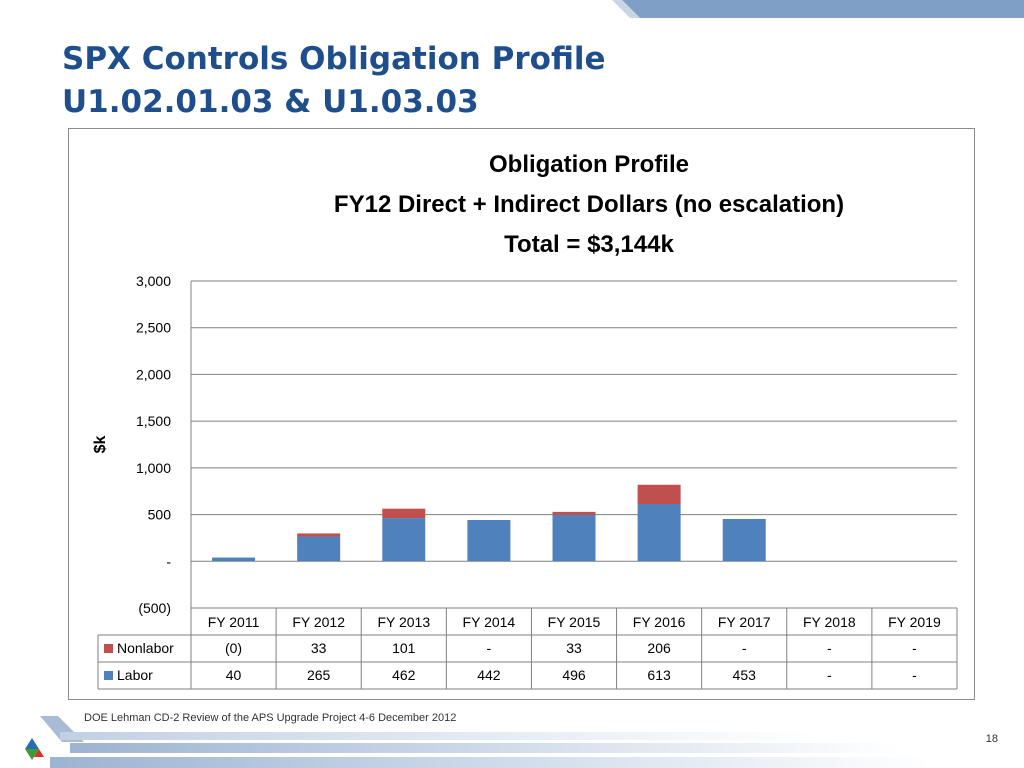 Image resolution: width=1024 pixels, height=768 pixels. What do you see at coordinates (319, 675) in the screenshot?
I see `data-label: 265` at bounding box center [319, 675].